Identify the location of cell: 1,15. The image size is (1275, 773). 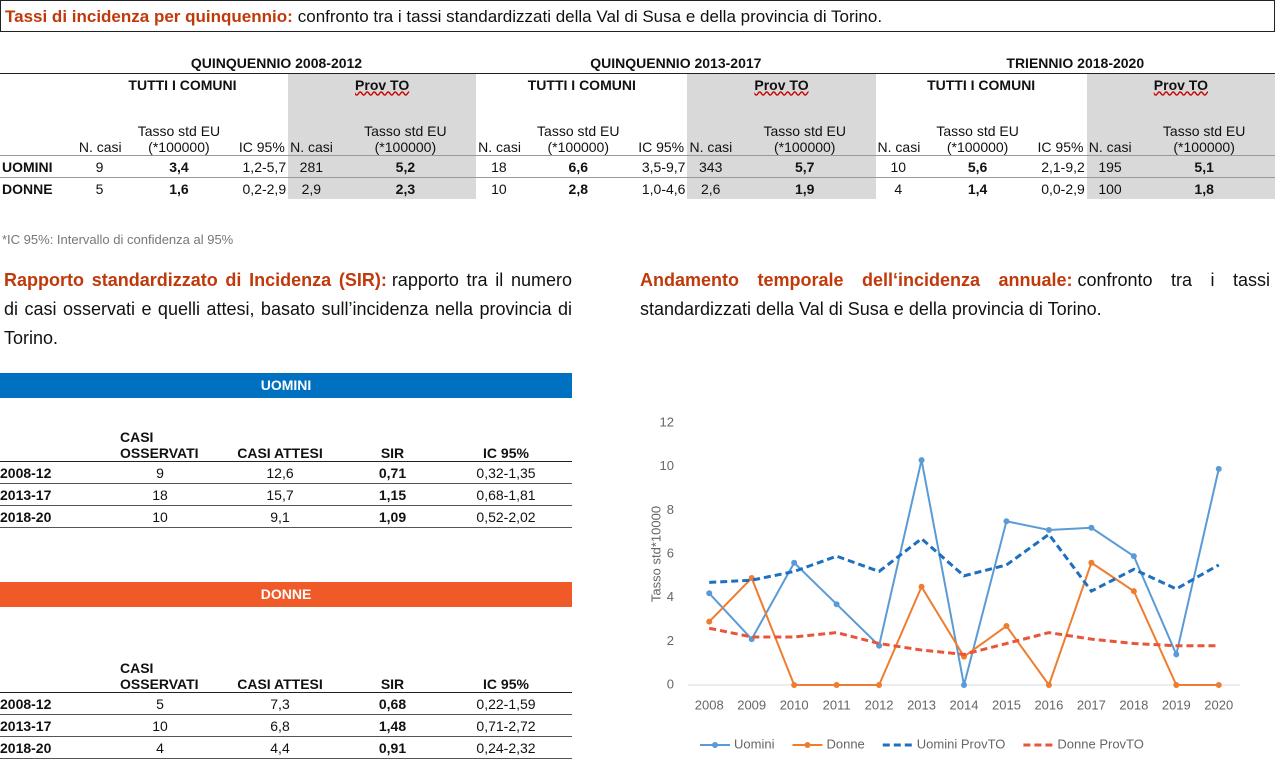
(392, 494).